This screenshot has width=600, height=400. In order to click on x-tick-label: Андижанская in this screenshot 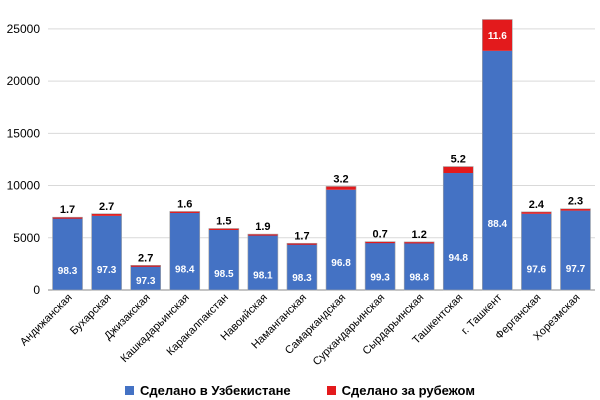, I will do `click(46, 320)`.